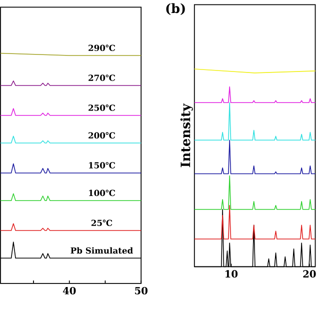 Image resolution: width=320 pixels, height=320 pixels. What do you see at coordinates (309, 274) in the screenshot?
I see `x-tick-label: 20` at bounding box center [309, 274].